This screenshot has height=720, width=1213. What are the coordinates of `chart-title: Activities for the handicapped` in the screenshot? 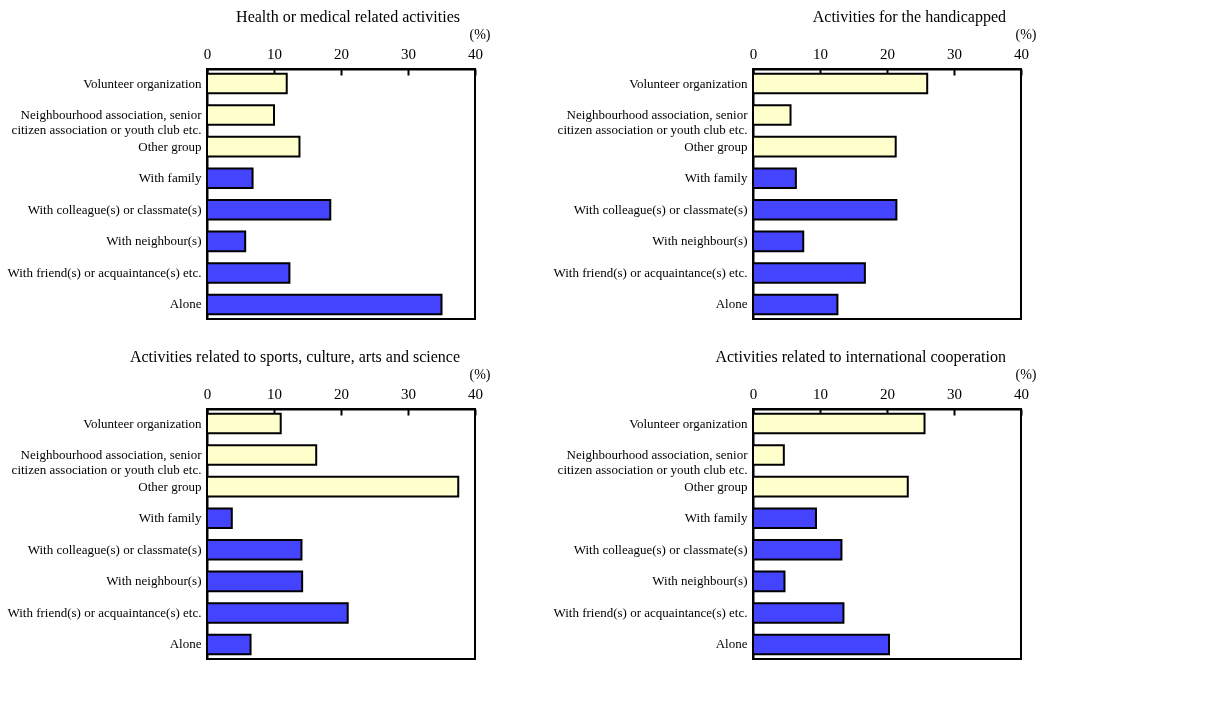 It's located at (909, 17).